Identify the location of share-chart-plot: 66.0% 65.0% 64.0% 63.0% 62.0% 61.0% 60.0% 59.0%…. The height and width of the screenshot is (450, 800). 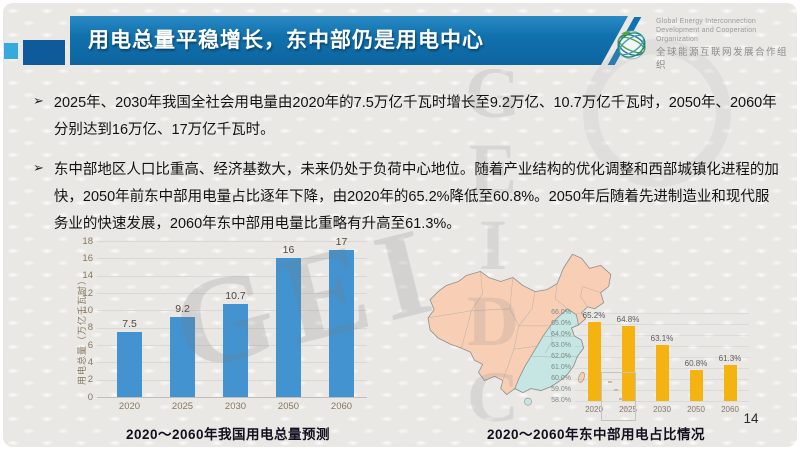
(648, 362).